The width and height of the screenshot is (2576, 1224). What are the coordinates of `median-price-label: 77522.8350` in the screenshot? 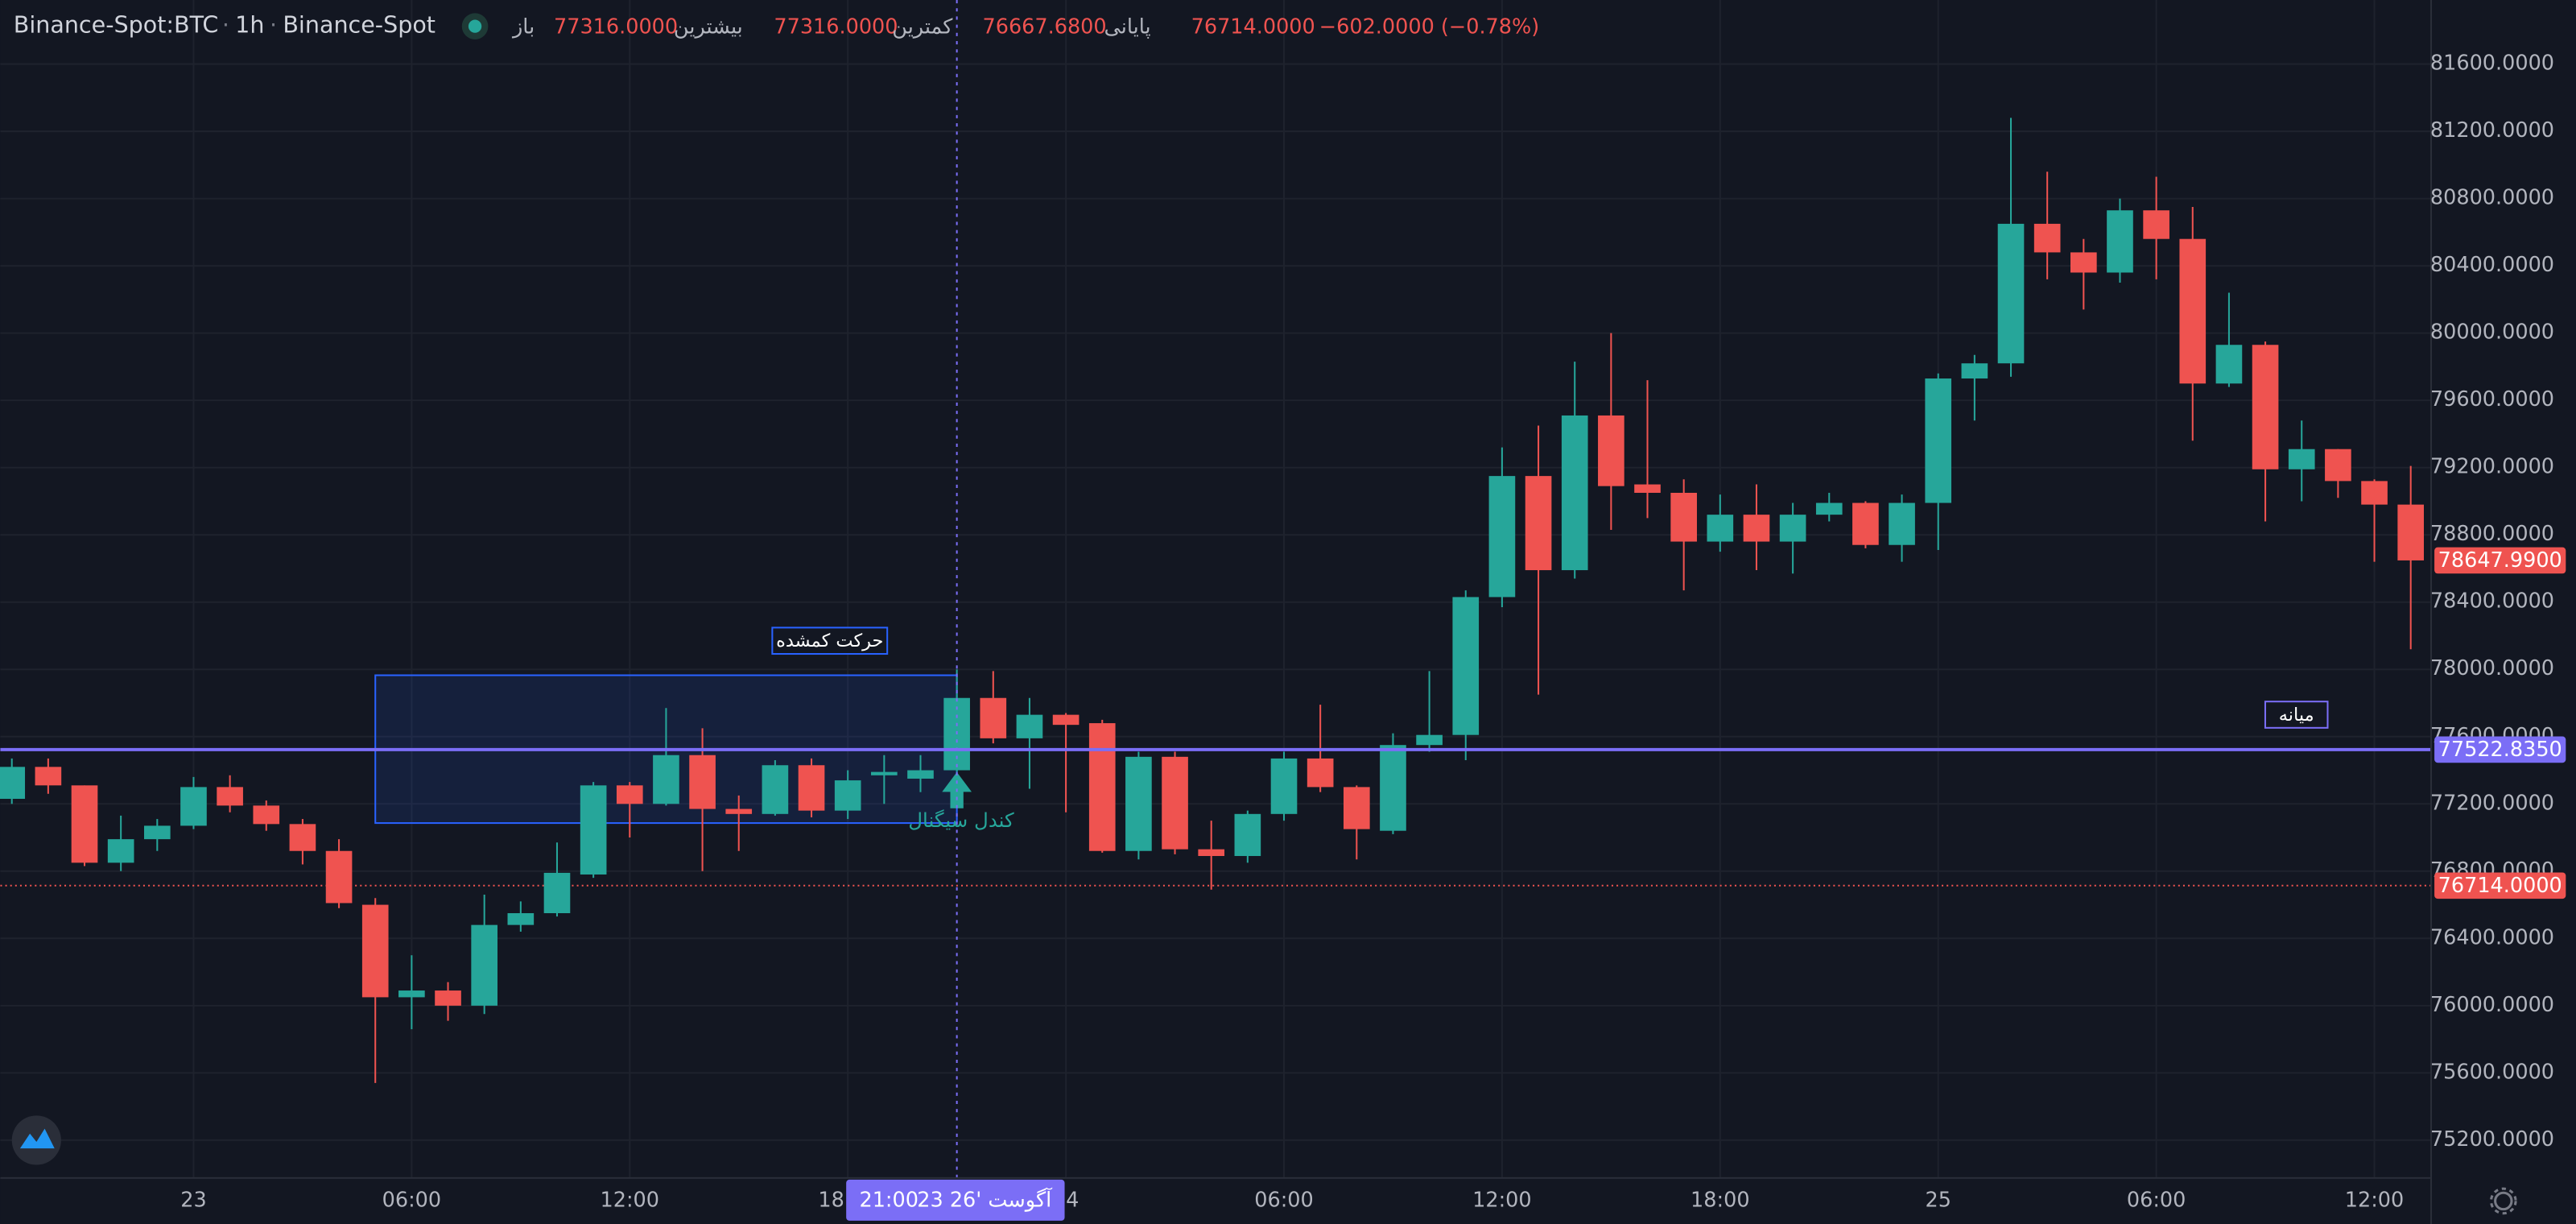 It's located at (2500, 750).